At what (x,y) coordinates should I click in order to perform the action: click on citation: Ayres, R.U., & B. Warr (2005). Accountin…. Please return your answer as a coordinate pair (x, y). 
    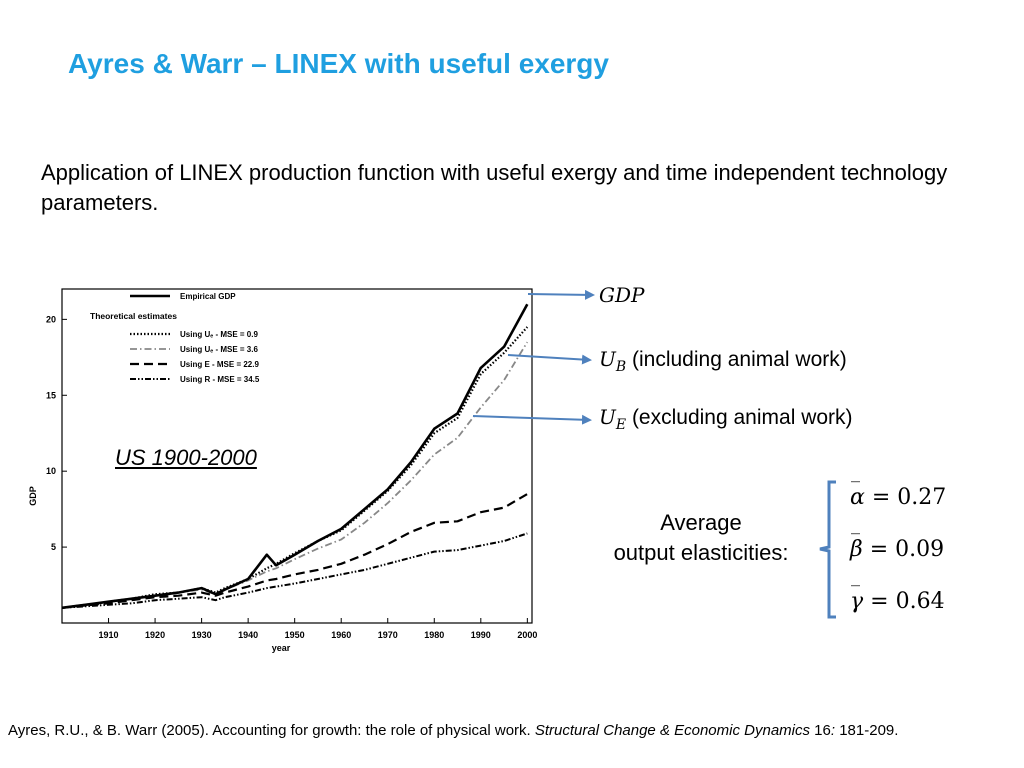
    Looking at the image, I should click on (453, 730).